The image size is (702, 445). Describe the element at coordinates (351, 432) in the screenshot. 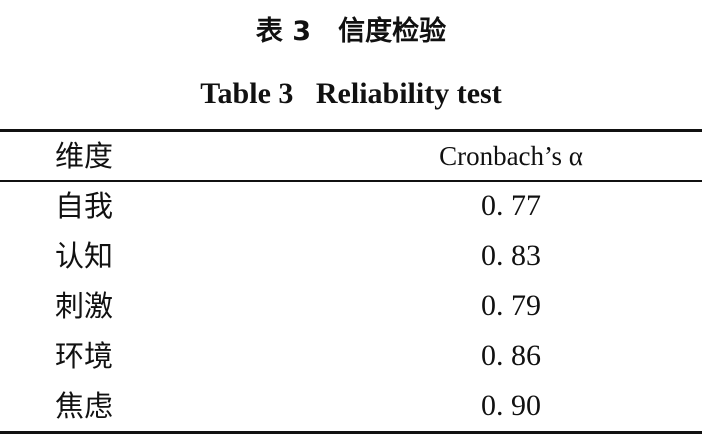

I see `table-bottom-rule` at that location.